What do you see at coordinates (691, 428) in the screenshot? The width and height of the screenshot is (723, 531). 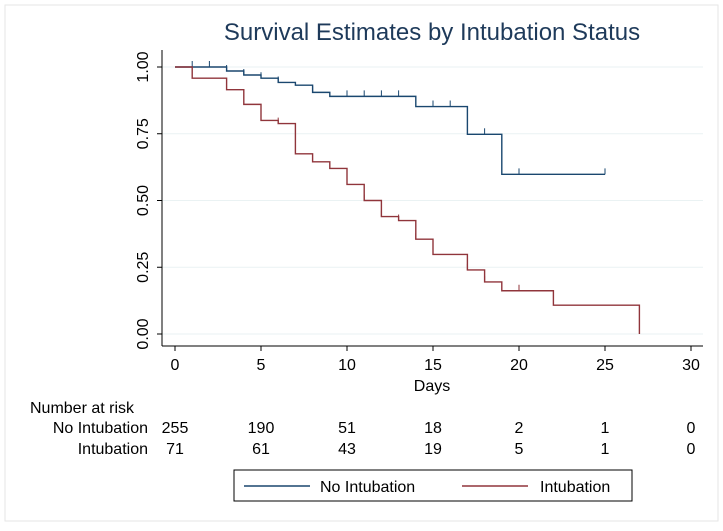 I see `risk-value-no-intubation: 0` at bounding box center [691, 428].